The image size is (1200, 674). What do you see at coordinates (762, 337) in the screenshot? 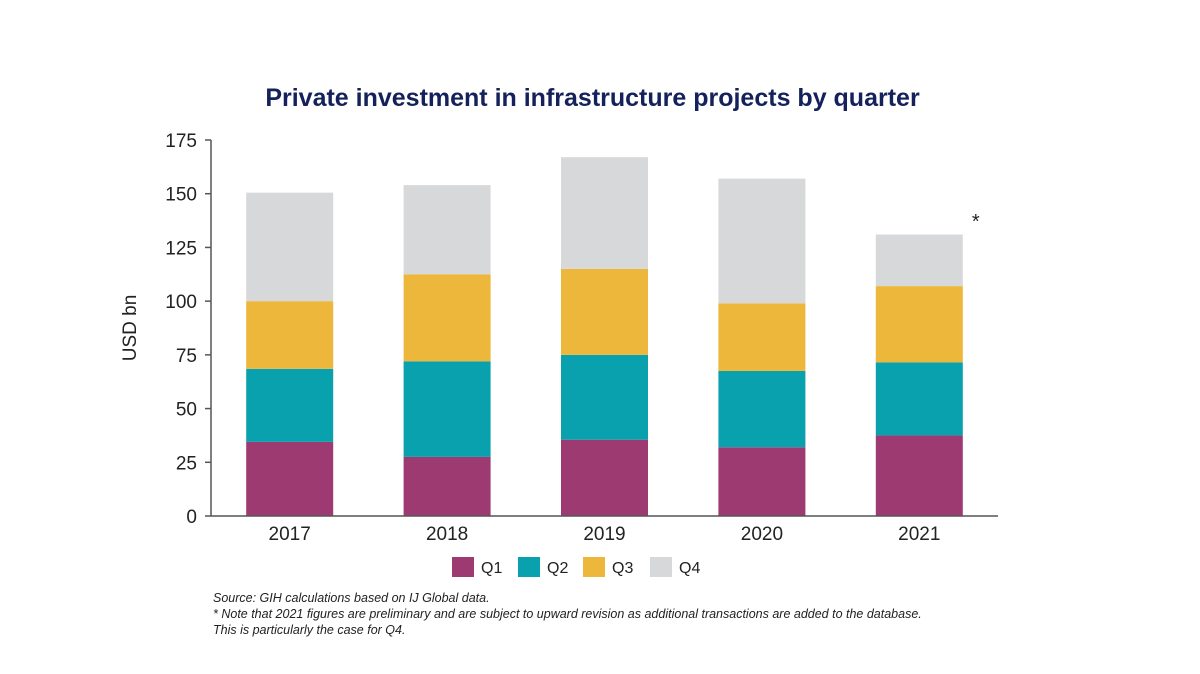
I see `bar-2020-q3` at bounding box center [762, 337].